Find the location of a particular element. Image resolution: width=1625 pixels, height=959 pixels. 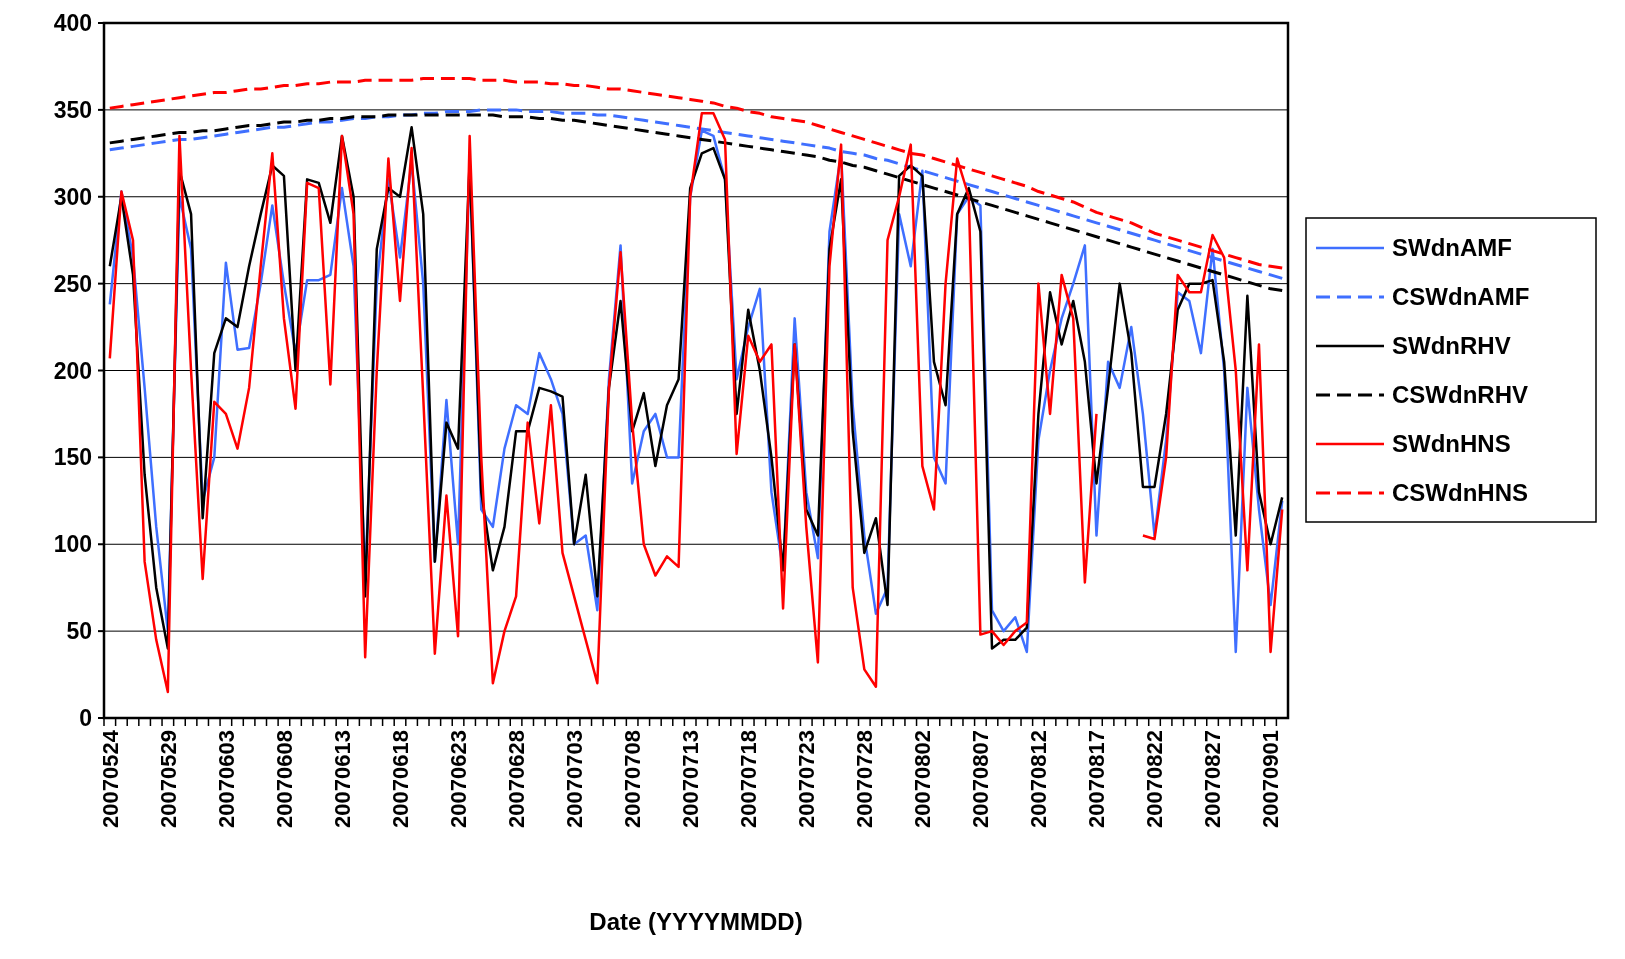

y-tick-label: 100 is located at coordinates (72, 544).